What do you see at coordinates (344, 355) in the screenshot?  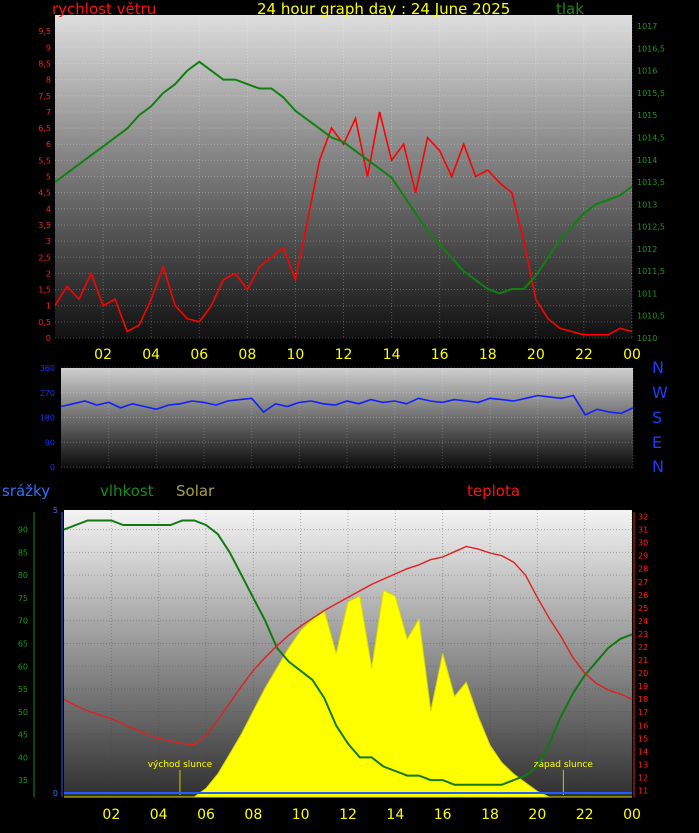 I see `hour-tick-label: 12` at bounding box center [344, 355].